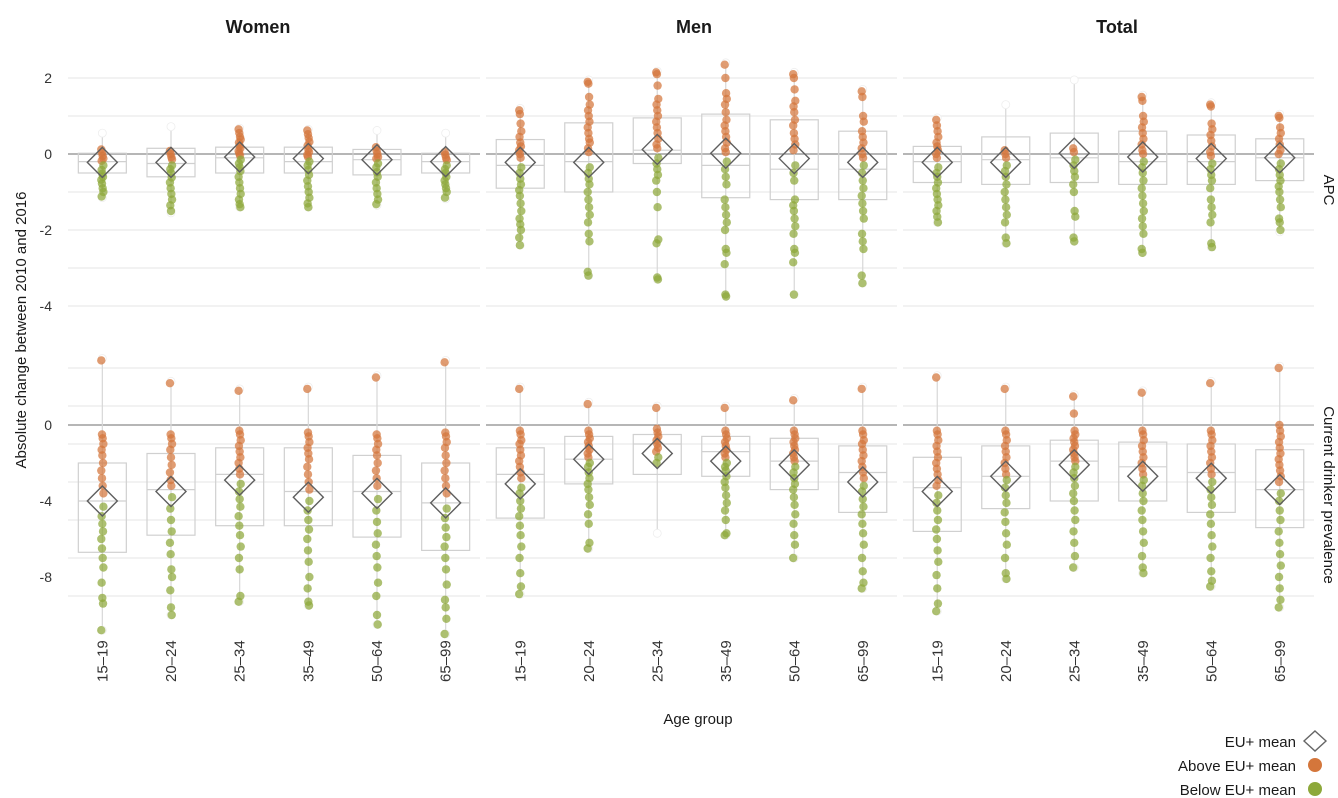 This screenshot has width=1338, height=798. I want to click on row-label-current-drinker-prevalence: Current drinker prevalence, so click(1328, 495).